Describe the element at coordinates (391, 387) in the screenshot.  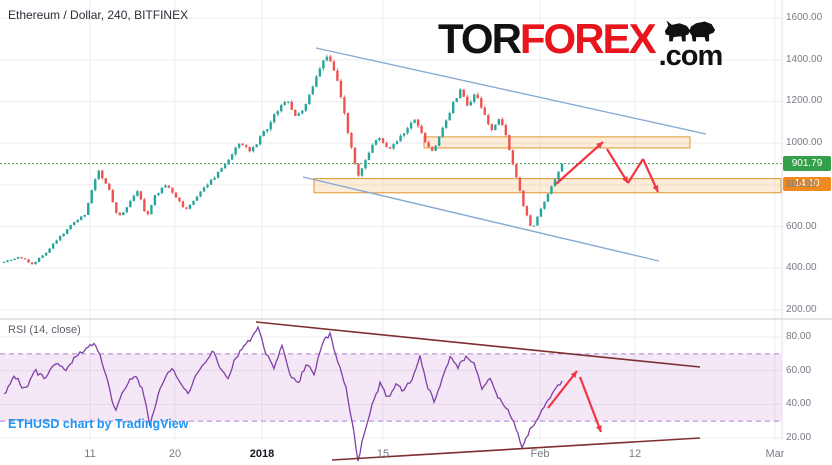
I see `rsi-band` at that location.